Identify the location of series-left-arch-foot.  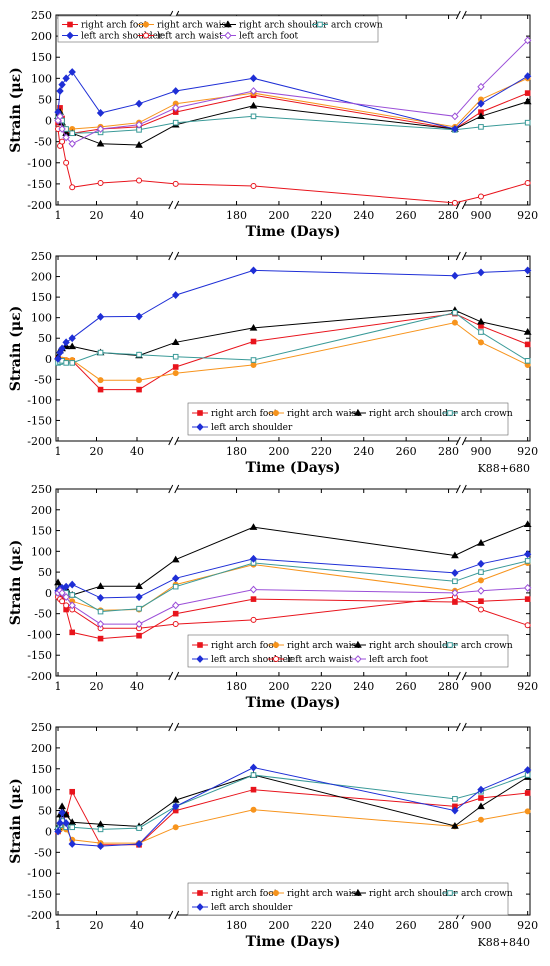
(293, 605).